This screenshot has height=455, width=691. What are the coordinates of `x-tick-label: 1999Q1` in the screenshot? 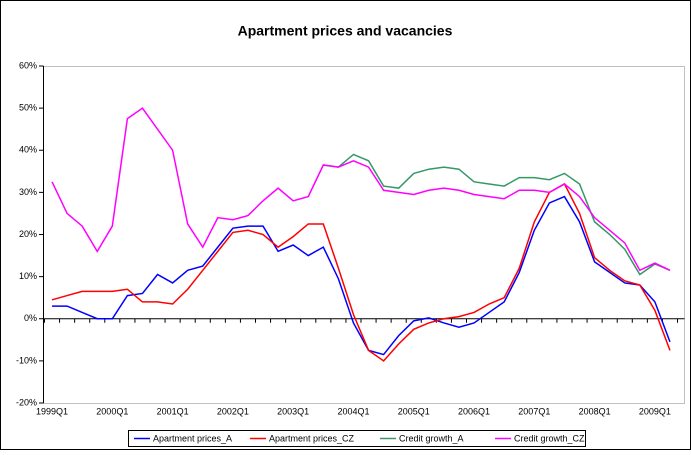 It's located at (52, 411).